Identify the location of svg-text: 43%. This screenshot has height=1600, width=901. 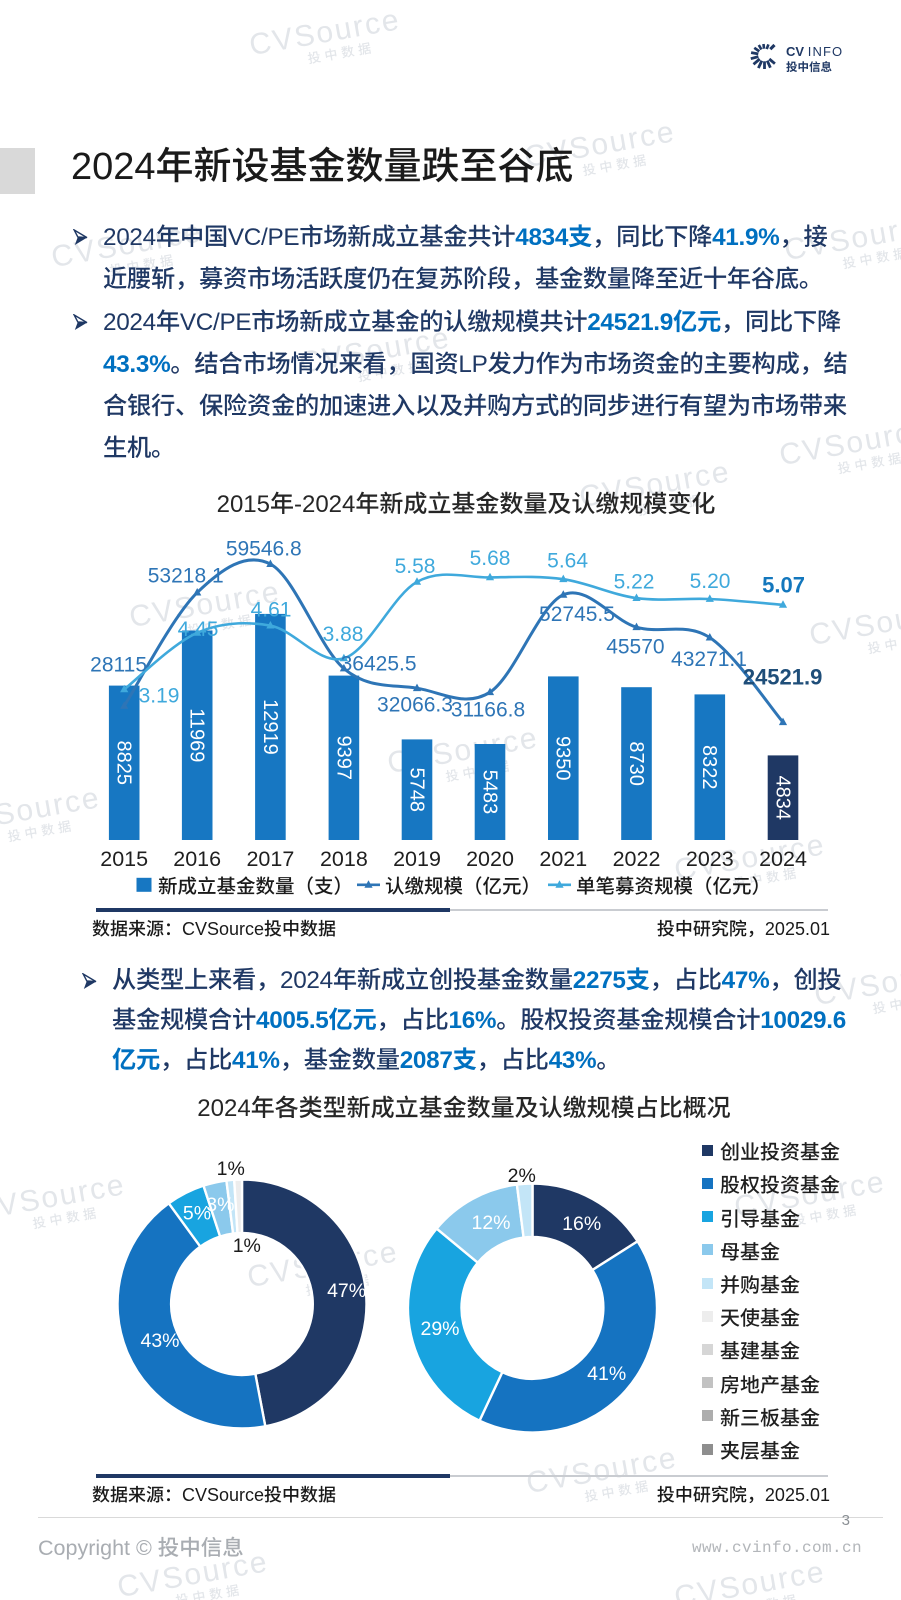
(159, 1341).